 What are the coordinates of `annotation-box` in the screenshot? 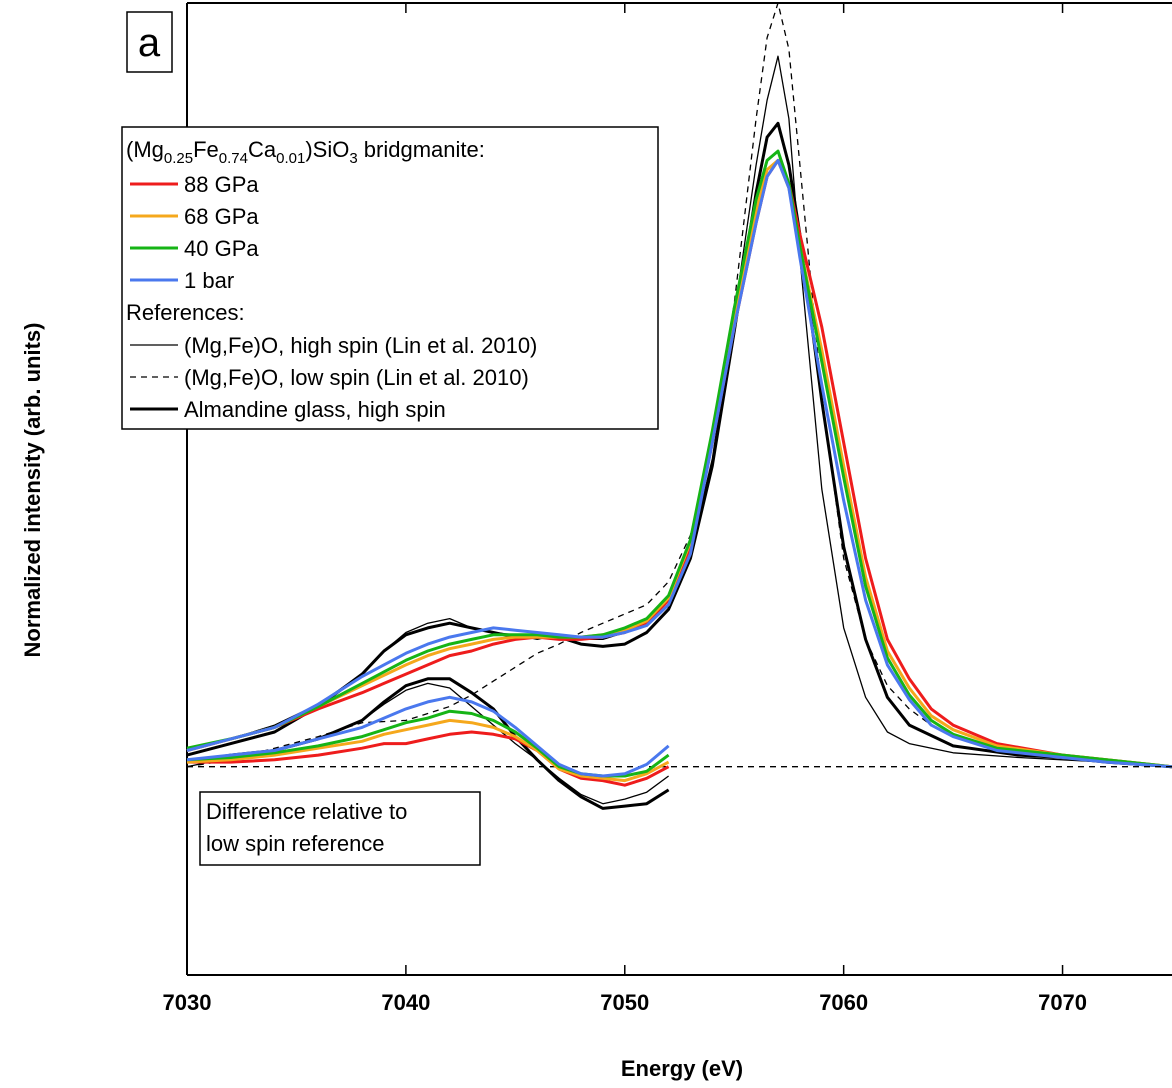 It's located at (340, 828).